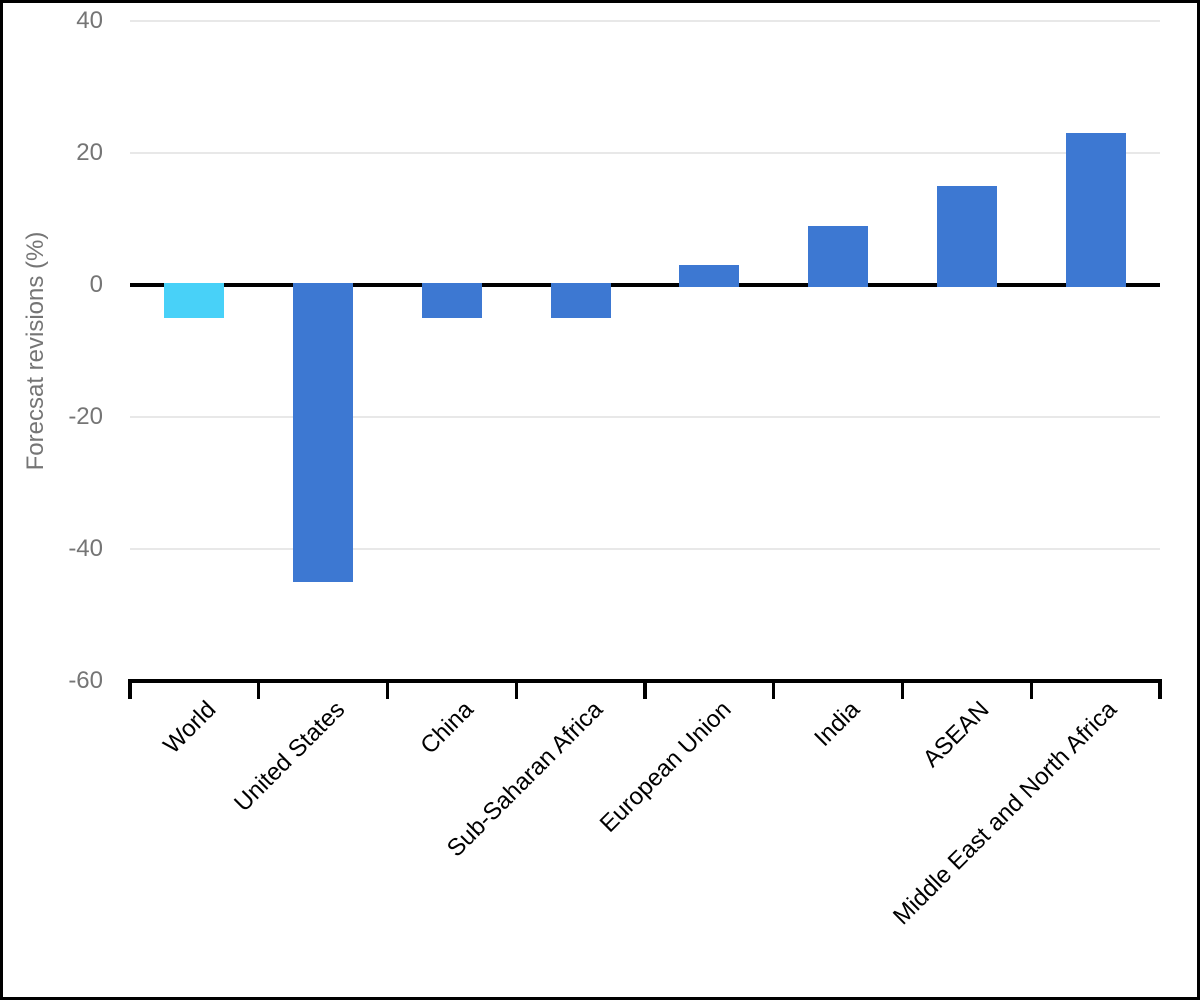  I want to click on x-tick-label: China, so click(447, 727).